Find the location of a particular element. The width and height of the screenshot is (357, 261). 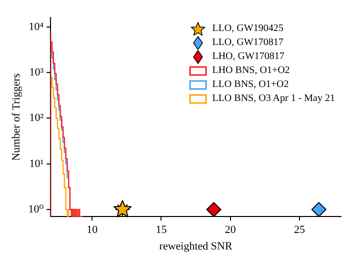

legend-label: LLO, GW190425 is located at coordinates (248, 29).